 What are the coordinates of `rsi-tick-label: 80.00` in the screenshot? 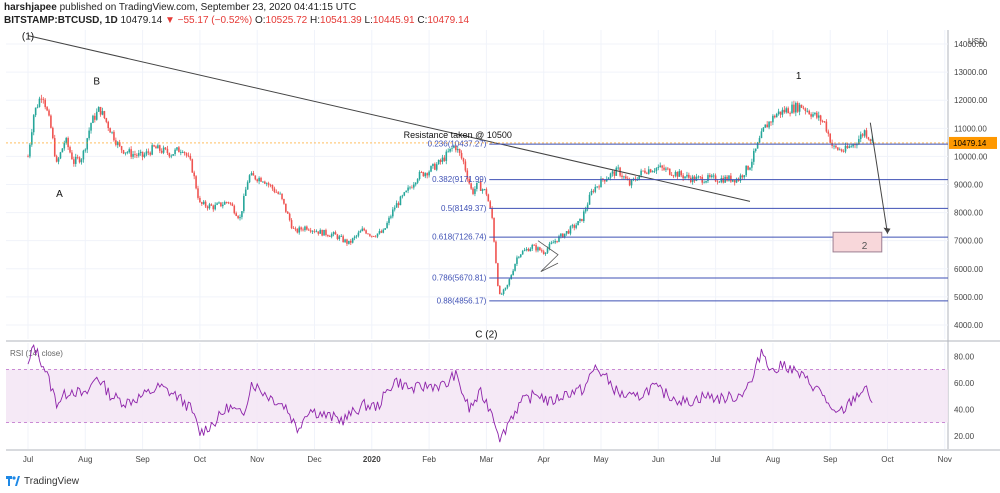 It's located at (964, 356).